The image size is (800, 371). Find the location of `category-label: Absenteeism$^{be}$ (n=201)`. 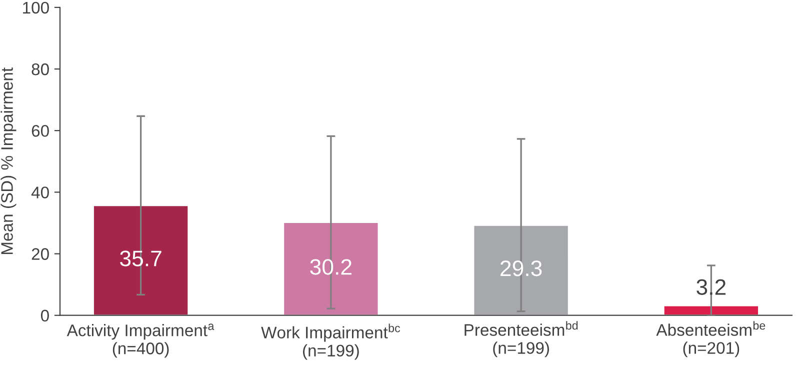

category-label: Absenteeism$^{be}$ (n=201) is located at coordinates (711, 339).